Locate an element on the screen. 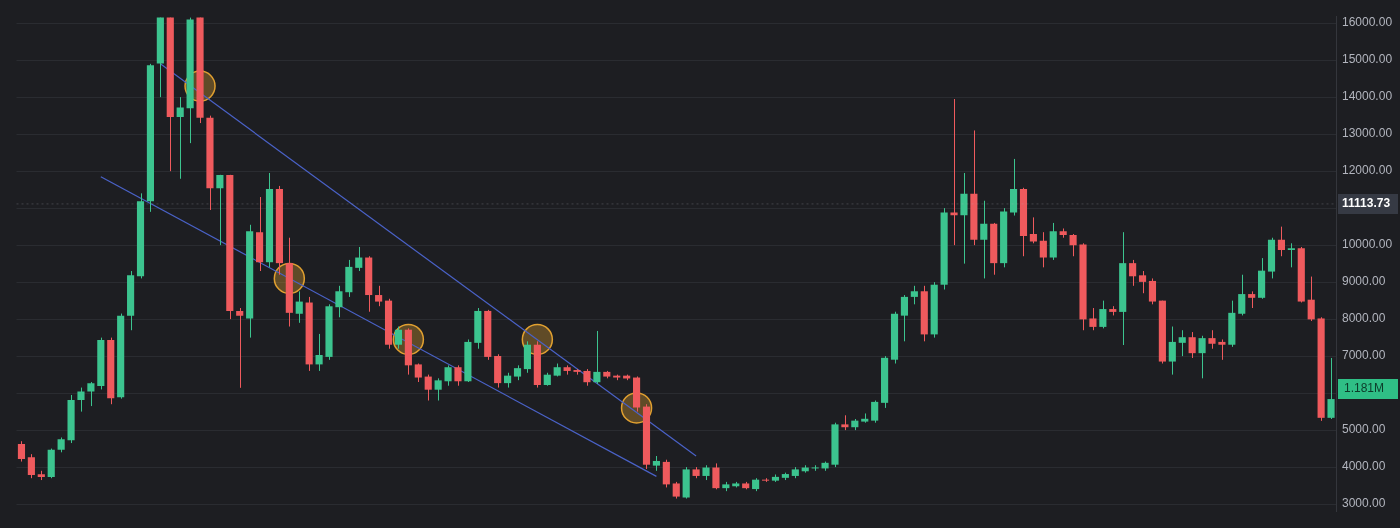 This screenshot has height=528, width=1400. y-tick-label: 15000.00 is located at coordinates (1367, 59).